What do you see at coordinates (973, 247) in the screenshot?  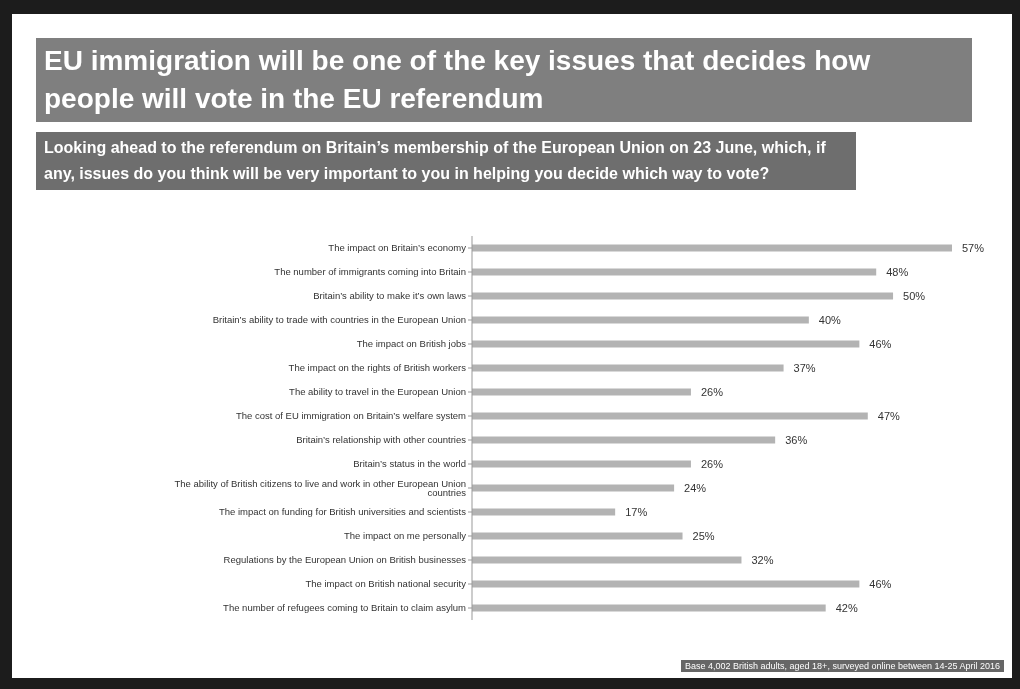 I see `data-label: 57%` at bounding box center [973, 247].